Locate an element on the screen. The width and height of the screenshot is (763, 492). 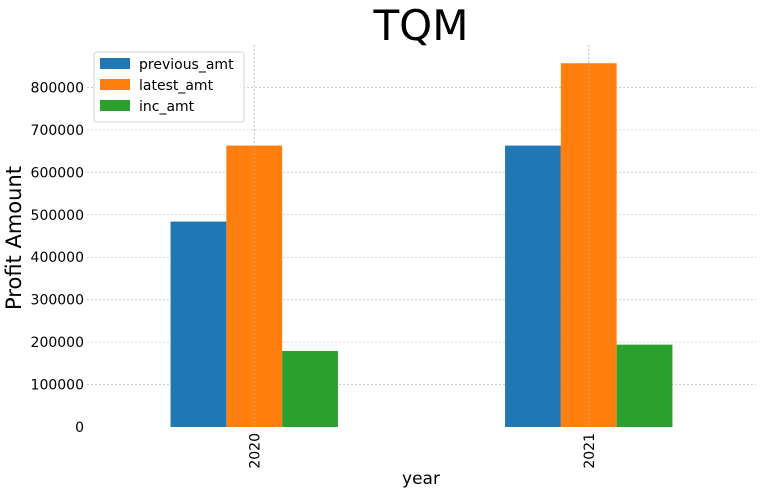
x-axis-label: year is located at coordinates (421, 479).